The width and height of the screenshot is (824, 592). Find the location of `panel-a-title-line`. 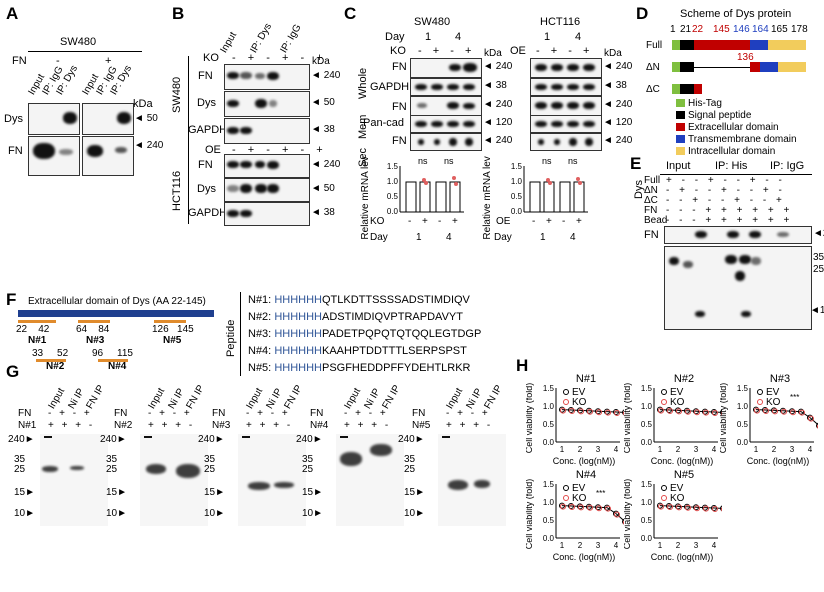

panel-a-title-line is located at coordinates (85, 51).